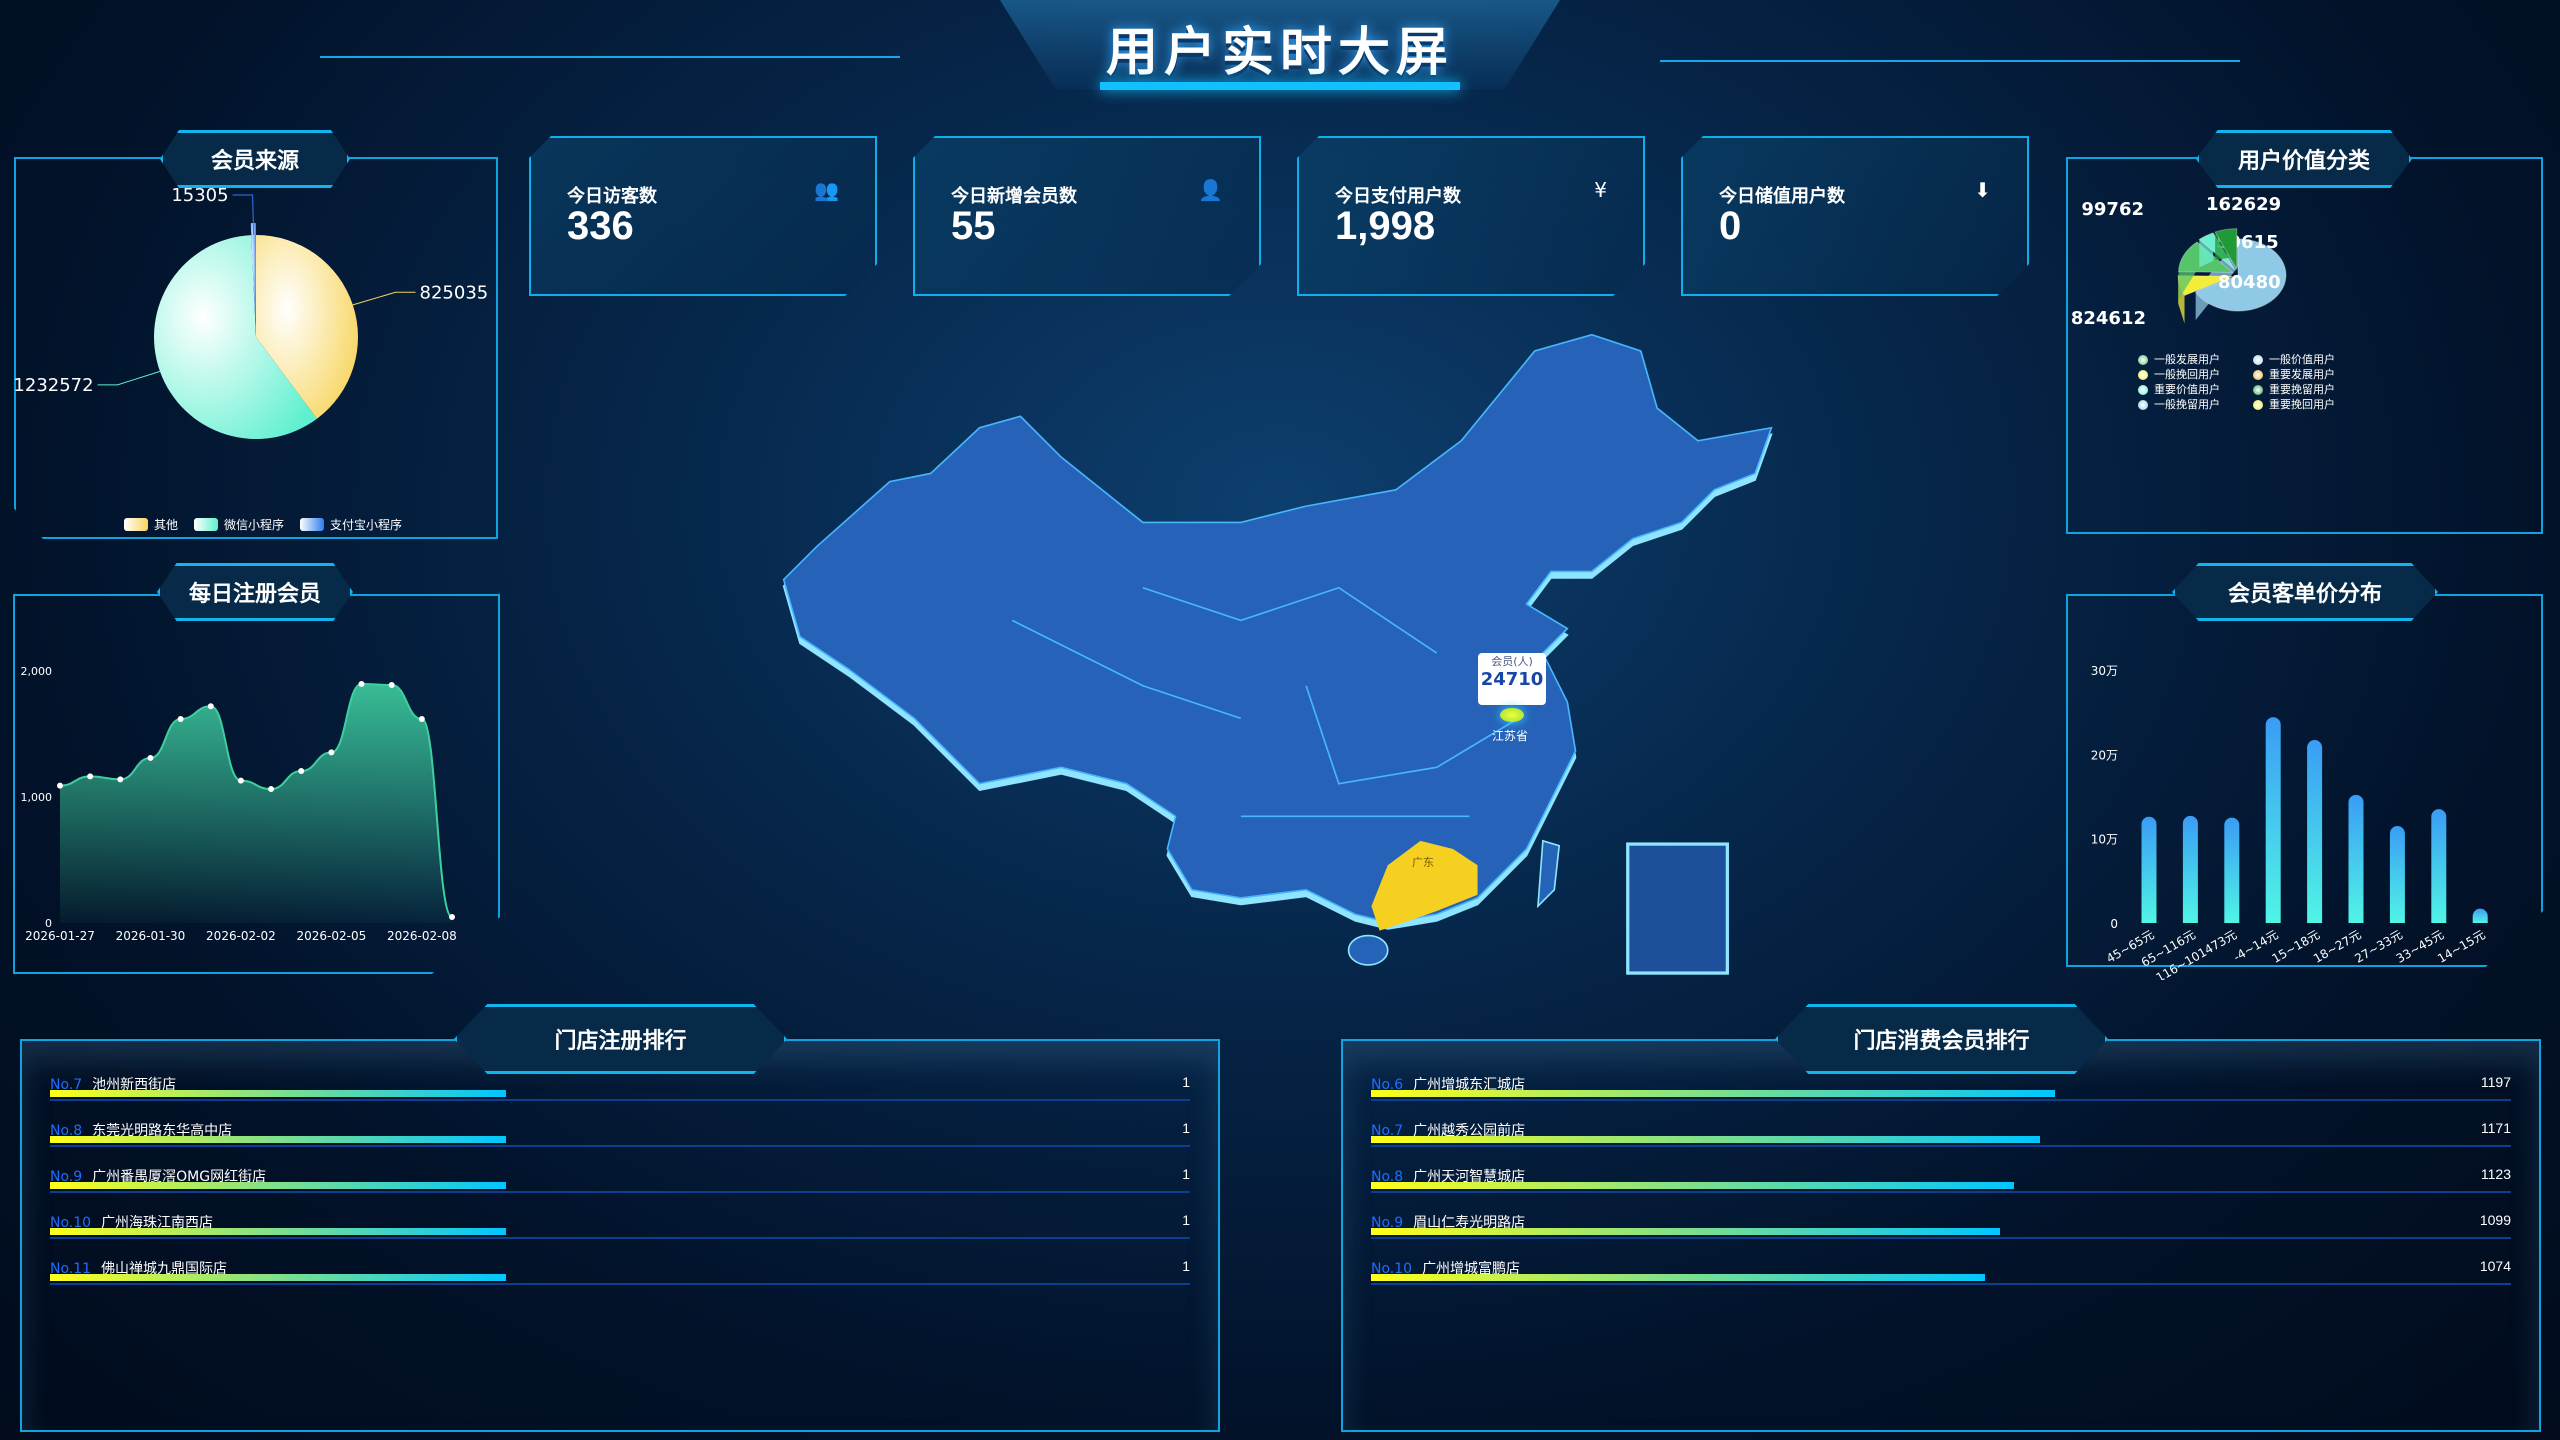 The width and height of the screenshot is (2560, 1440). Describe the element at coordinates (2195, 359) in the screenshot. I see `legend-item: 一般发展用户` at that location.